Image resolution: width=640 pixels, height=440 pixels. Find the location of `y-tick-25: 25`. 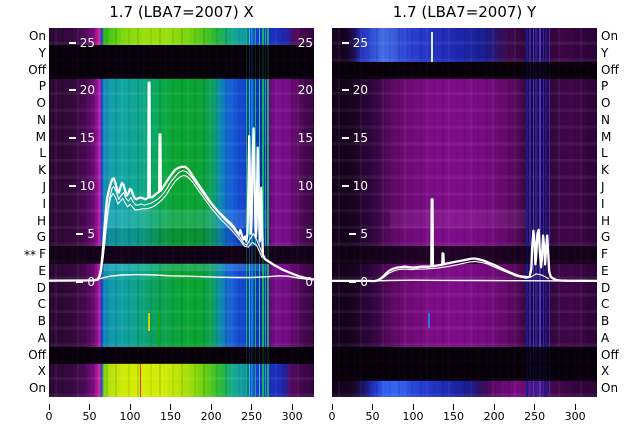

y-tick-25: 25 is located at coordinates (350, 43).